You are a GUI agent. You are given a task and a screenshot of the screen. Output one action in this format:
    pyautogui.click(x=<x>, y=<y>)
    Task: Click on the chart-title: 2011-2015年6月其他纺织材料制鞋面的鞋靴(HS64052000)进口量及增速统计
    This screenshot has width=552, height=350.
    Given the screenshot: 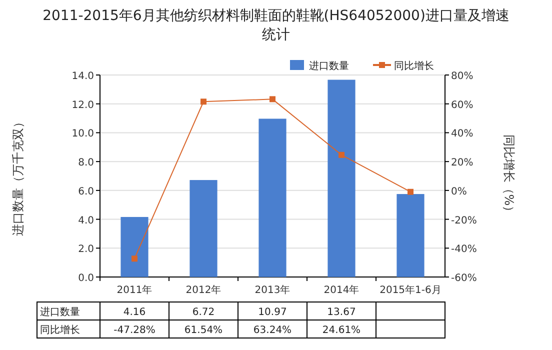 What is the action you would take?
    pyautogui.click(x=276, y=25)
    